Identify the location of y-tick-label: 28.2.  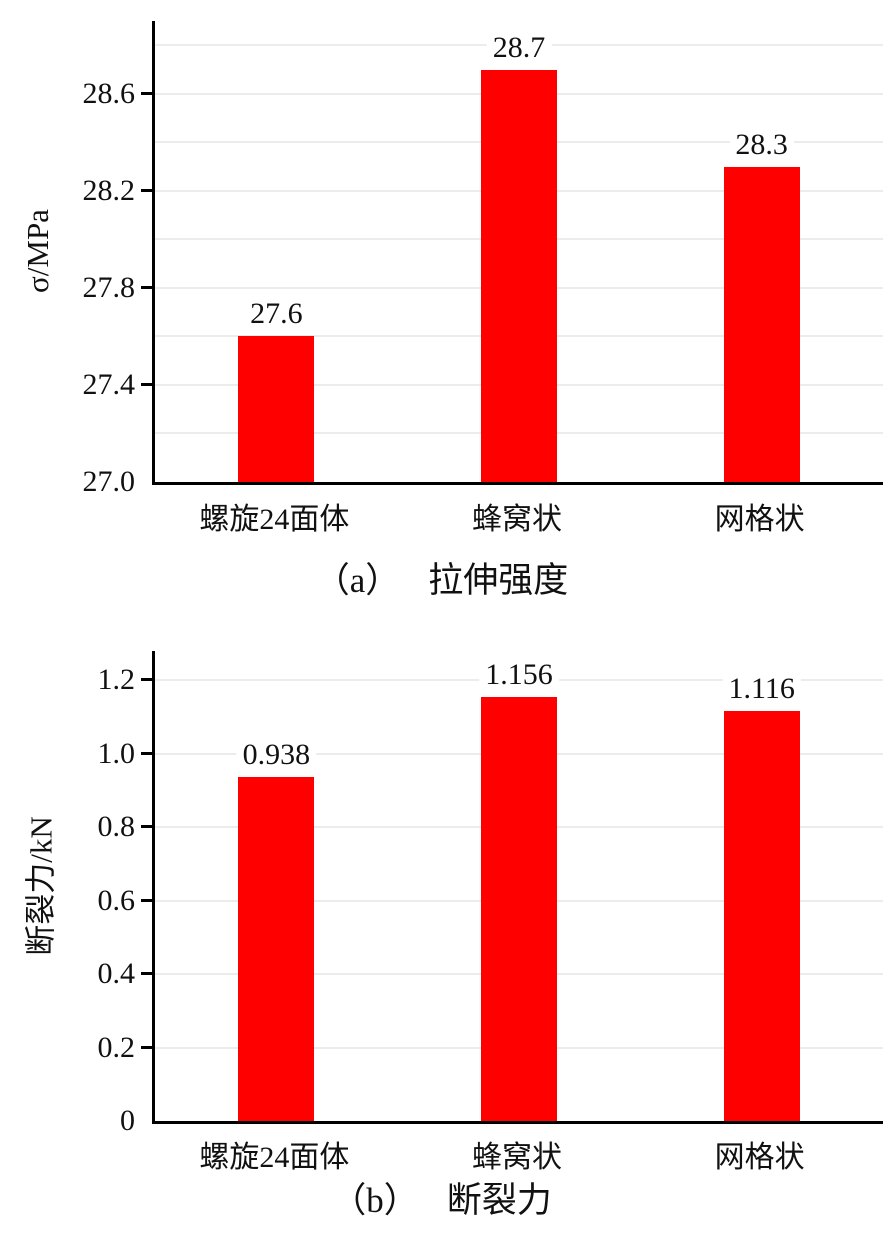
(109, 190).